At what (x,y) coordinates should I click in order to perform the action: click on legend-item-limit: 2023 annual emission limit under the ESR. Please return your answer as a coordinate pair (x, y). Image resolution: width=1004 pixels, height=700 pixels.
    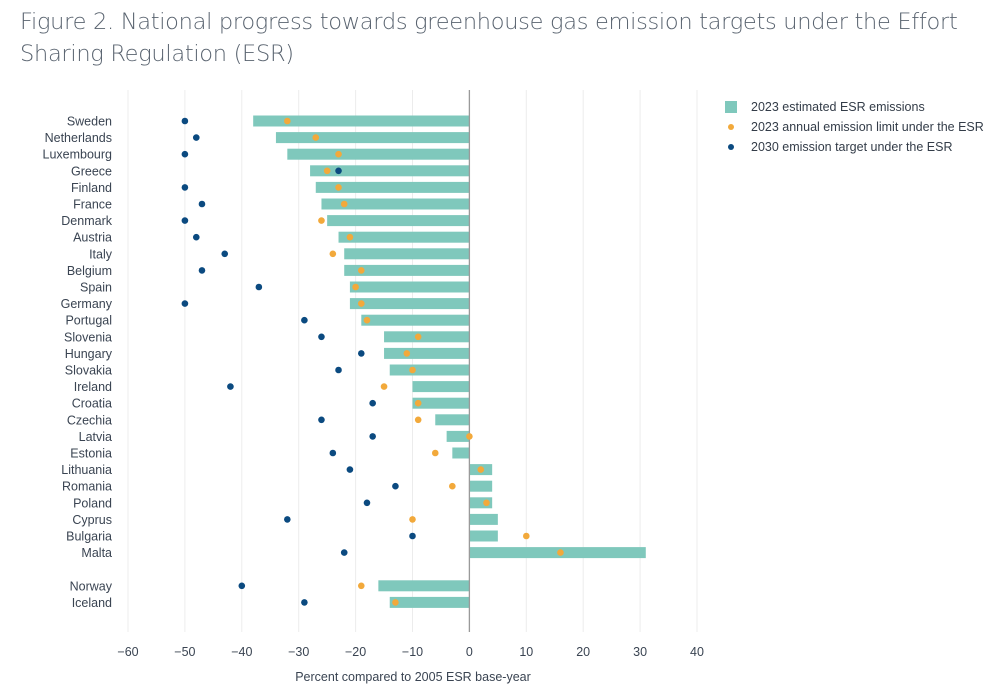
    Looking at the image, I should click on (854, 127).